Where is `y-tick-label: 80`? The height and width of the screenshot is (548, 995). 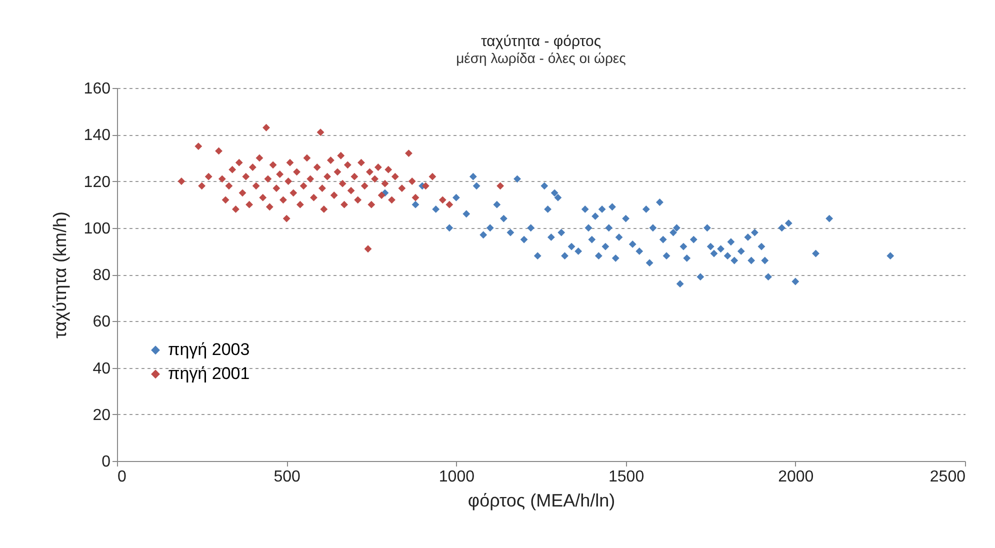
y-tick-label: 80 is located at coordinates (101, 275).